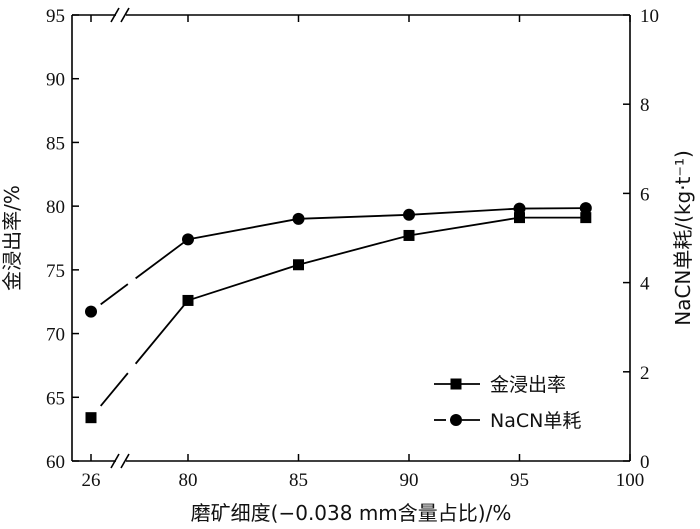 Image resolution: width=700 pixels, height=529 pixels. What do you see at coordinates (55, 271) in the screenshot?
I see `left-tick-label: 75` at bounding box center [55, 271].